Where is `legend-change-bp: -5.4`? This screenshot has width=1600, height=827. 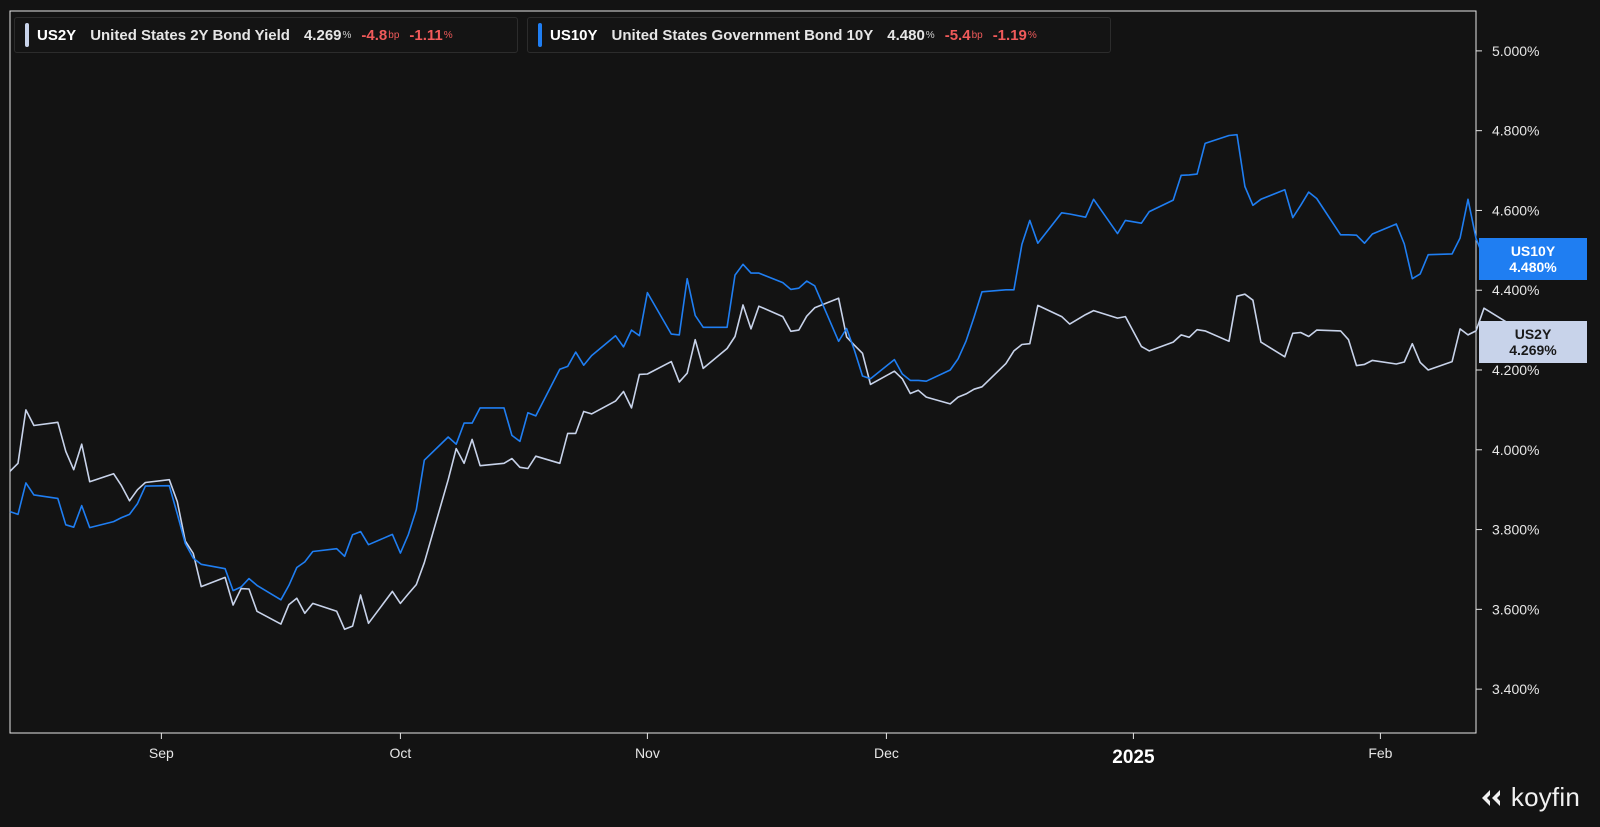 legend-change-bp: -5.4 is located at coordinates (957, 35).